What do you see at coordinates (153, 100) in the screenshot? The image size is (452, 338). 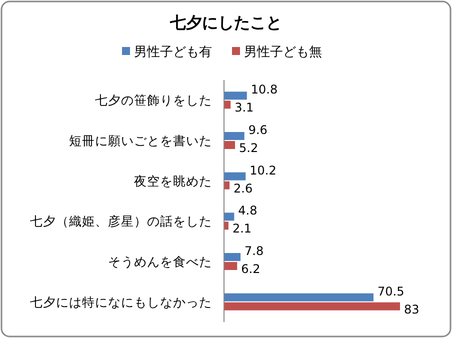 I see `y-tick-label: 七夕の笹飾りをした` at bounding box center [153, 100].